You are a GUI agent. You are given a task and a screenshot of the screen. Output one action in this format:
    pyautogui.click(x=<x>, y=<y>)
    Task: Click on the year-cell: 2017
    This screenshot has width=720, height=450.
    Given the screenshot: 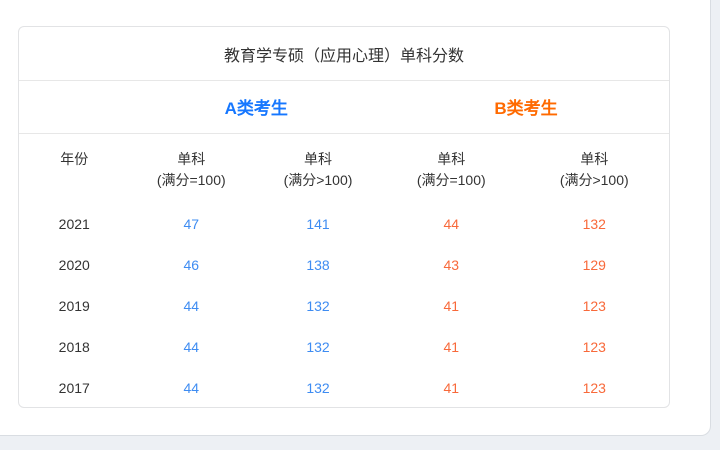 What is the action you would take?
    pyautogui.click(x=74, y=387)
    